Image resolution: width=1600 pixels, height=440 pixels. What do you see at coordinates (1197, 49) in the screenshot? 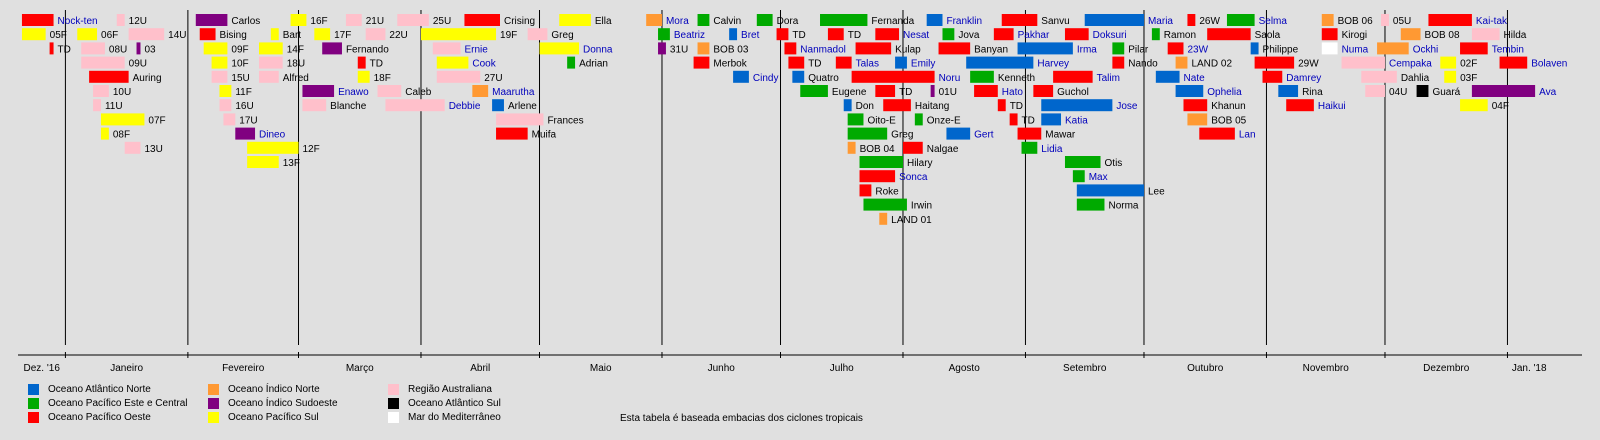
I see `storm-label: 23W` at bounding box center [1197, 49].